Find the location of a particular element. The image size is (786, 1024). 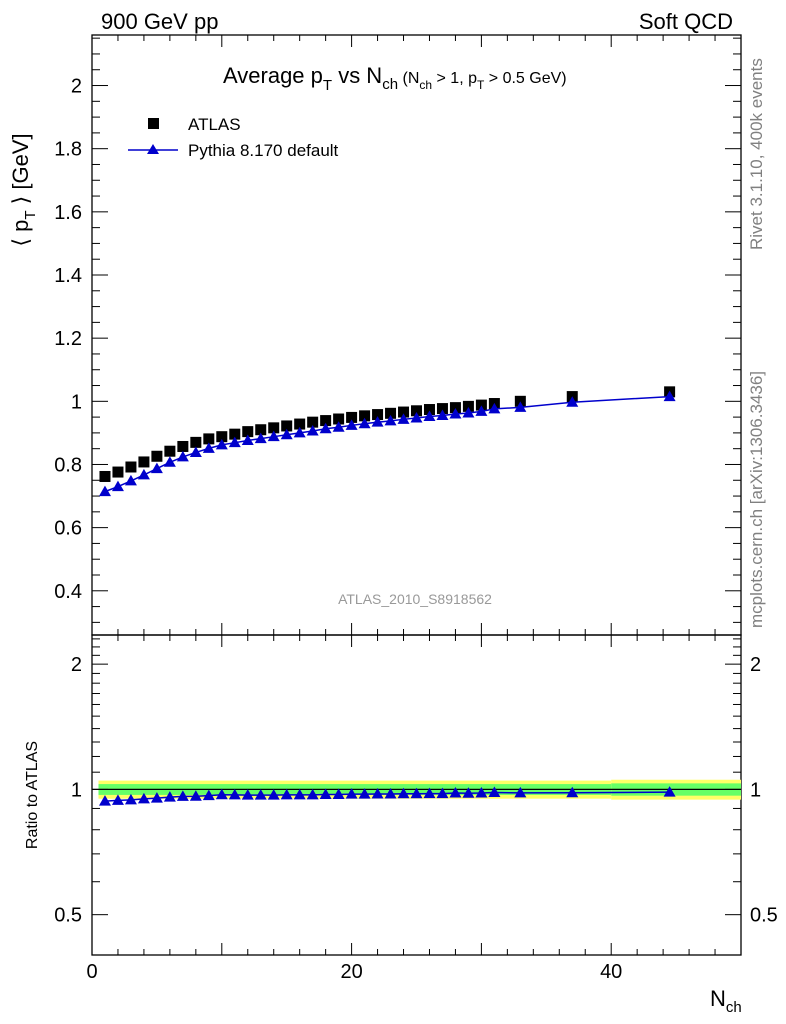

y-tick-label: 1 is located at coordinates (76, 402).